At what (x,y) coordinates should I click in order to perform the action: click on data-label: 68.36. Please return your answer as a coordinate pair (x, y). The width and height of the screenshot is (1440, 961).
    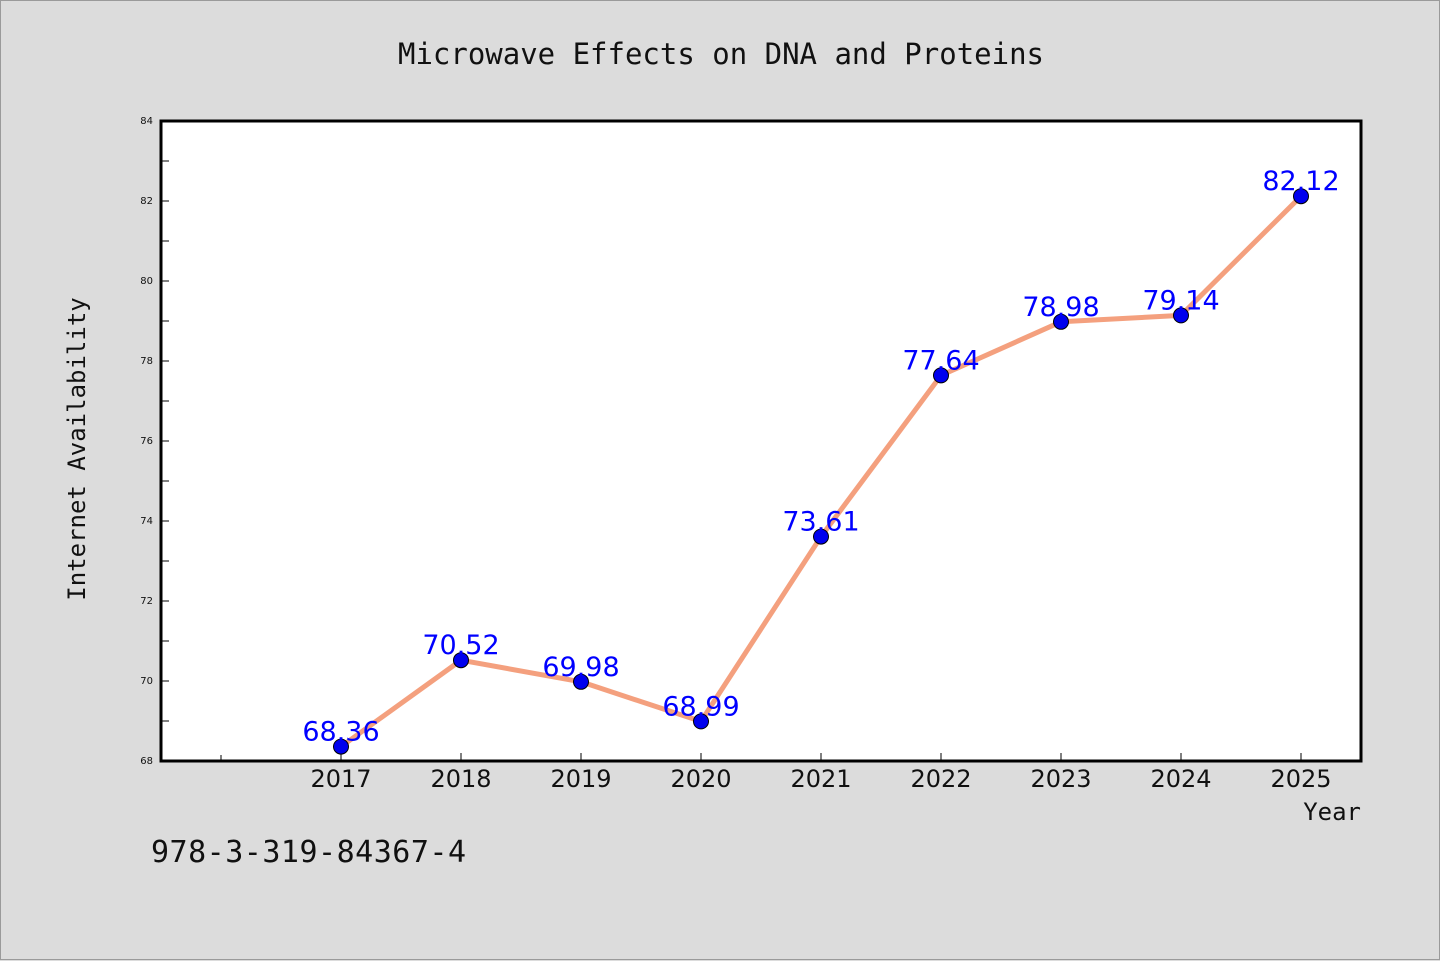
    Looking at the image, I should click on (340, 732).